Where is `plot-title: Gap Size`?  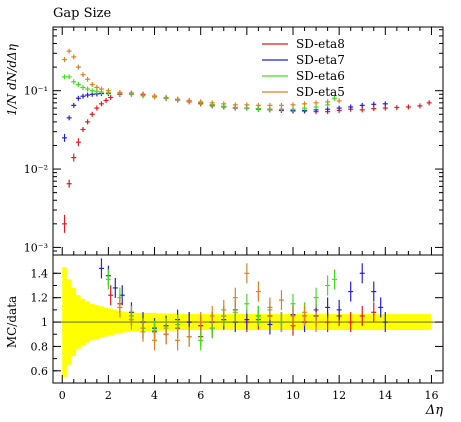 plot-title: Gap Size is located at coordinates (82, 13).